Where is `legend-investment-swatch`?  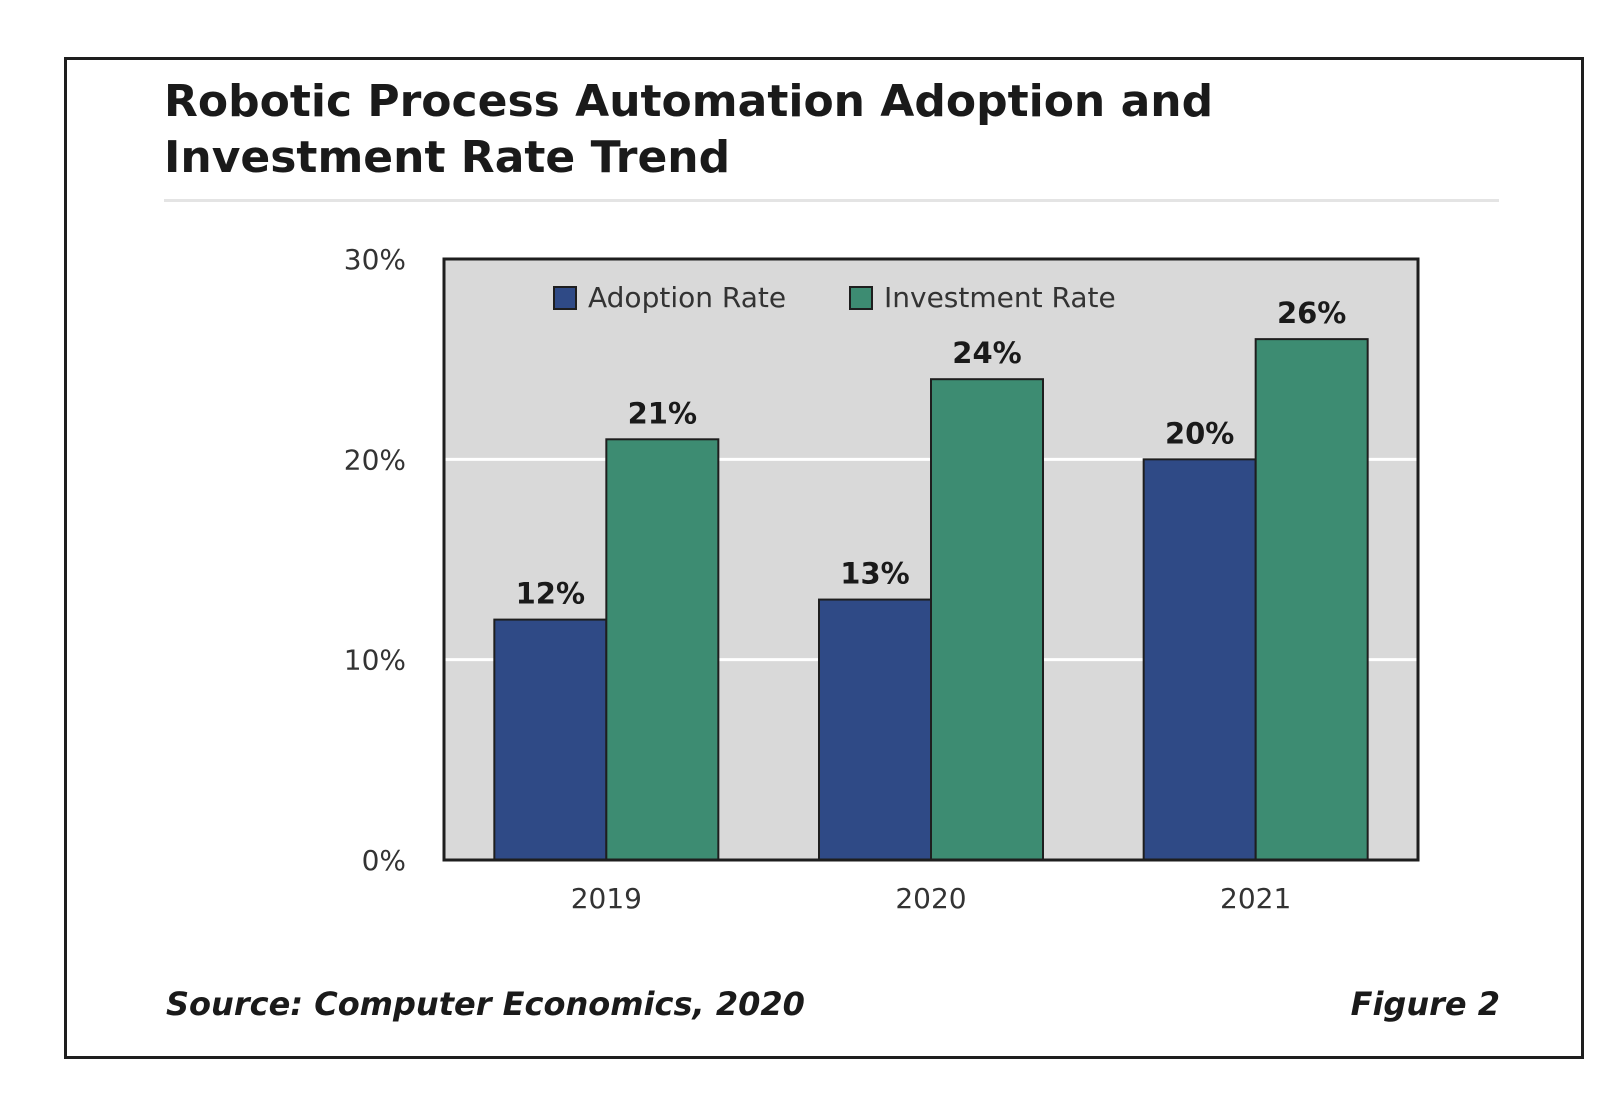 legend-investment-swatch is located at coordinates (861, 298).